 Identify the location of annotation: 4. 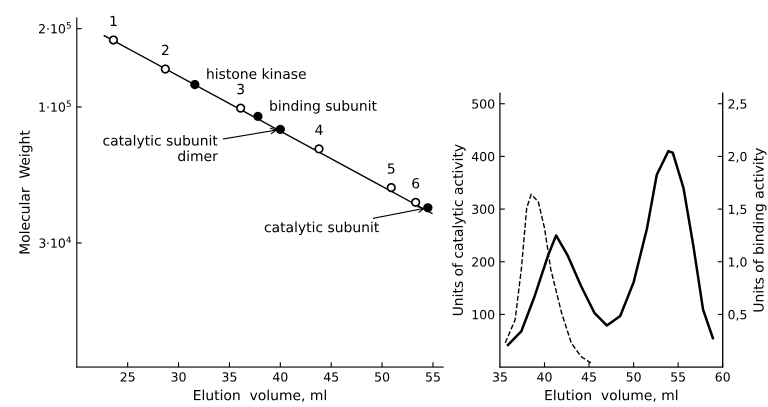
(319, 129).